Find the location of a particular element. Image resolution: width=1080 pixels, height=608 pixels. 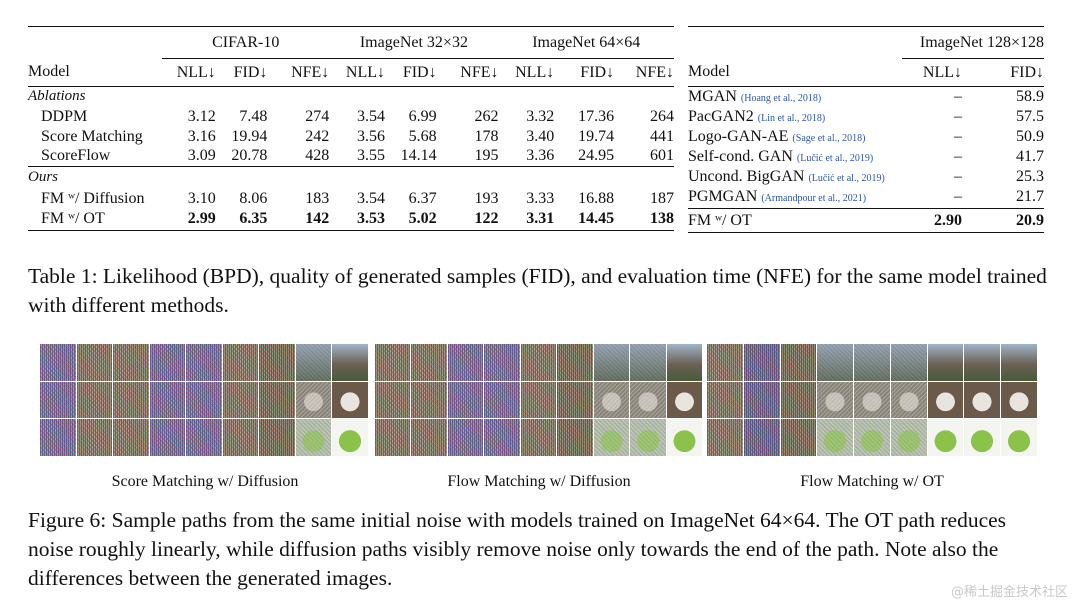

table-cell: 24.95 is located at coordinates (596, 156).